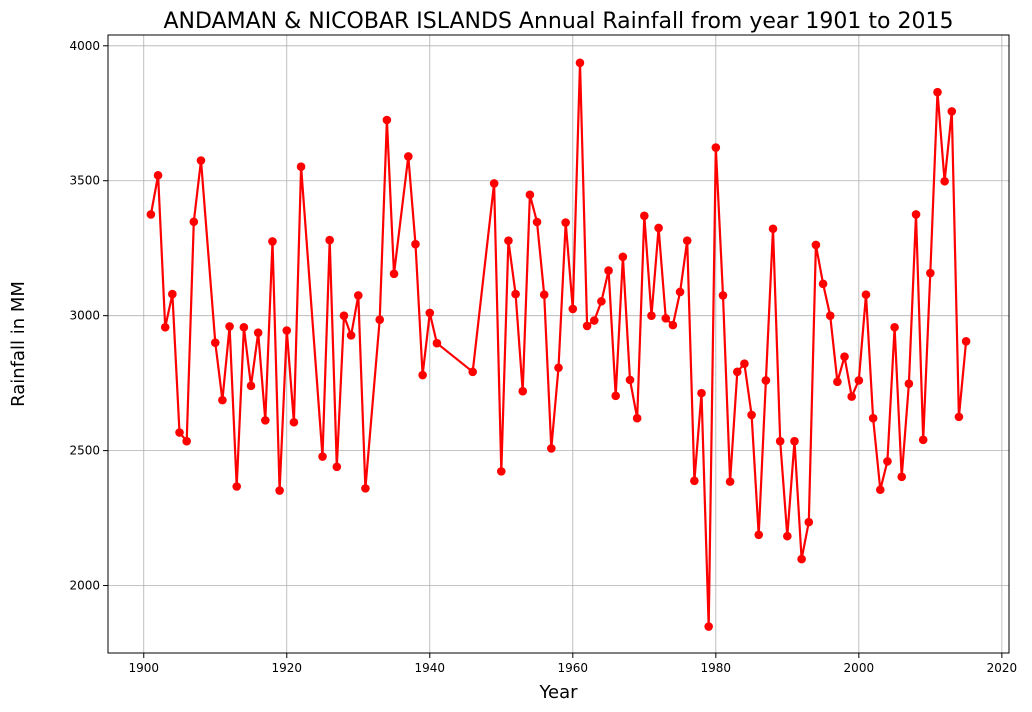 The width and height of the screenshot is (1032, 712). What do you see at coordinates (84, 316) in the screenshot?
I see `y-tick-label: 3000` at bounding box center [84, 316].